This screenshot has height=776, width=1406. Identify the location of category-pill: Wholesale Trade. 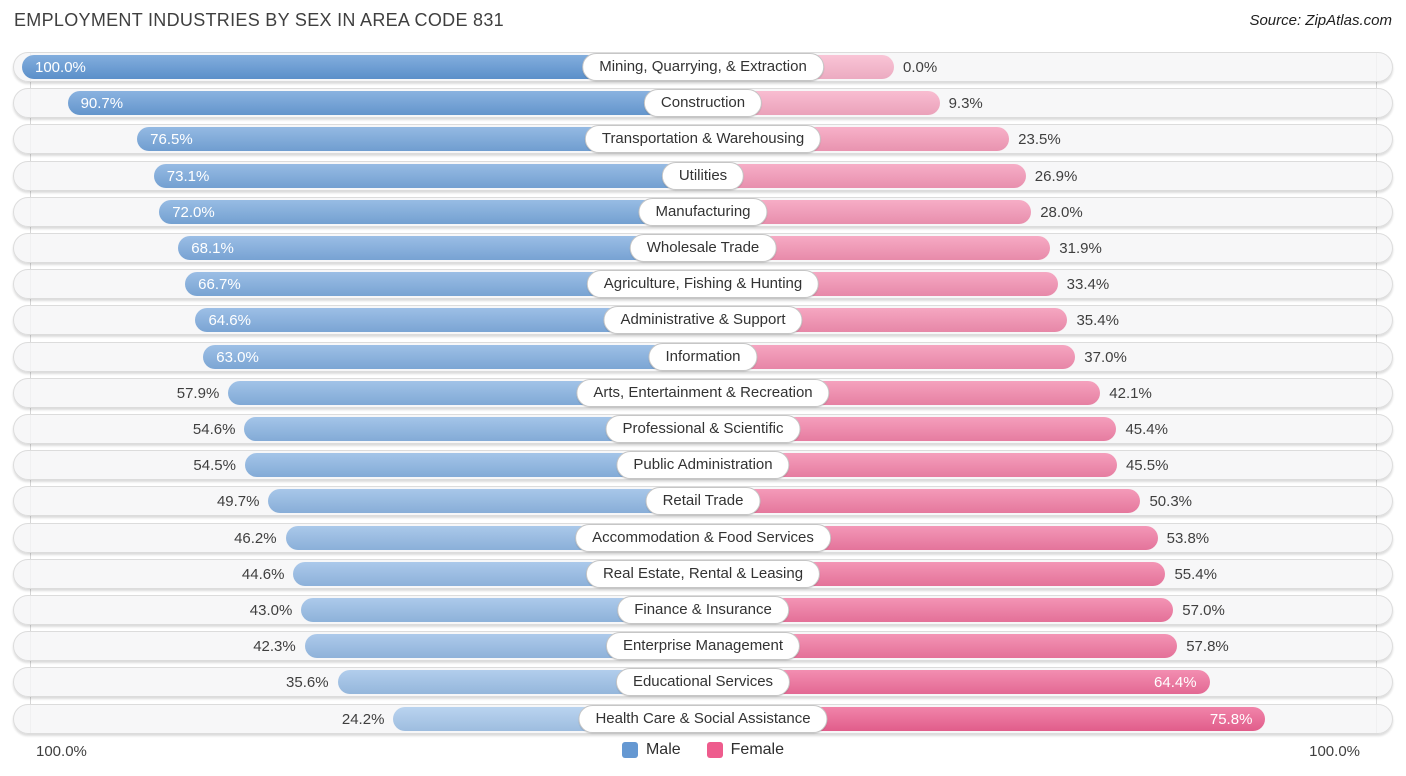
(703, 248).